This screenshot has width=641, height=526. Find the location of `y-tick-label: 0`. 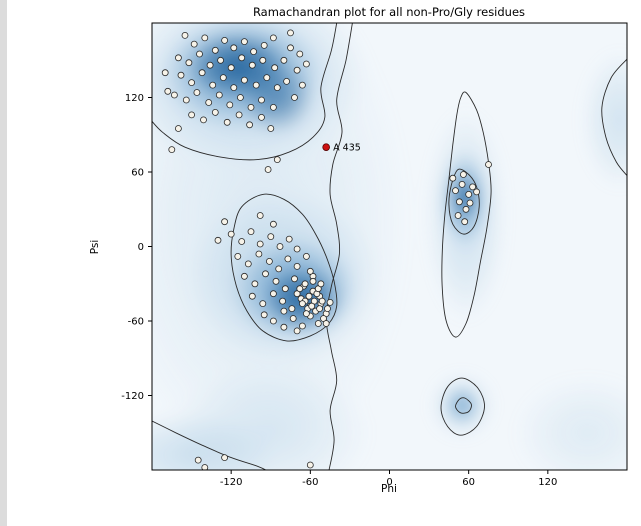

y-tick-label: 0 is located at coordinates (141, 247).